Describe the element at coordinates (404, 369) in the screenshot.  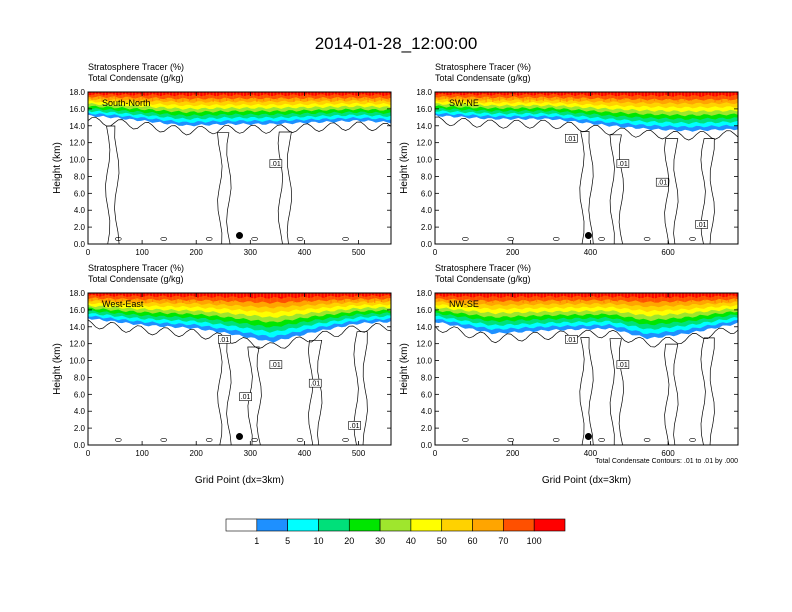
I see `y-axis-label: Height (km)` at that location.